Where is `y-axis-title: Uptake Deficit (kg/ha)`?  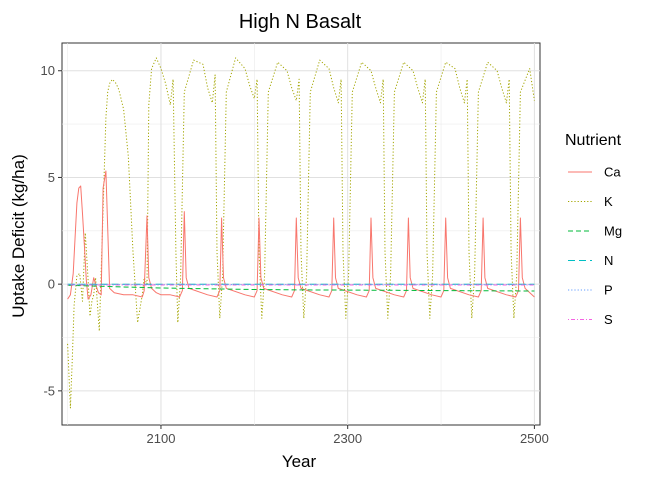
y-axis-title: Uptake Deficit (kg/ha) is located at coordinates (18, 235).